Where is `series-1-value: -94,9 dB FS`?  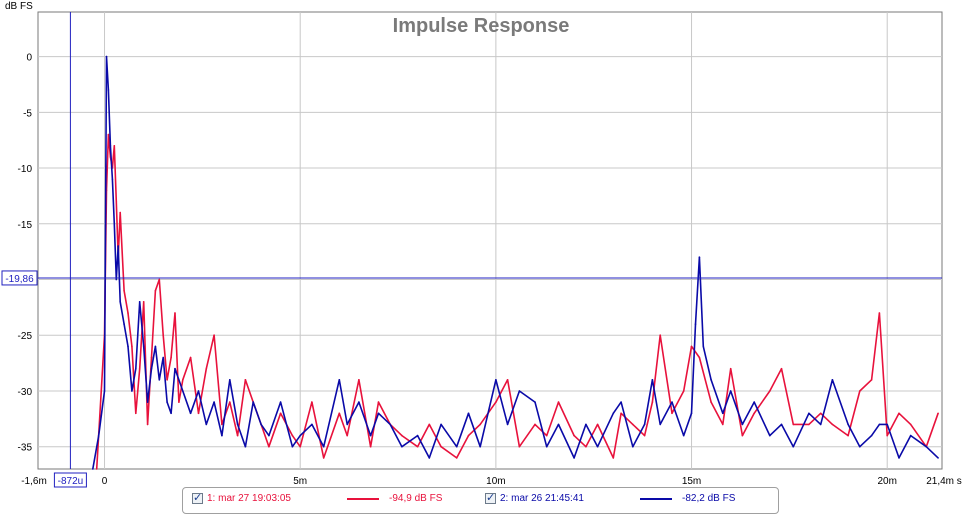 series-1-value: -94,9 dB FS is located at coordinates (416, 498).